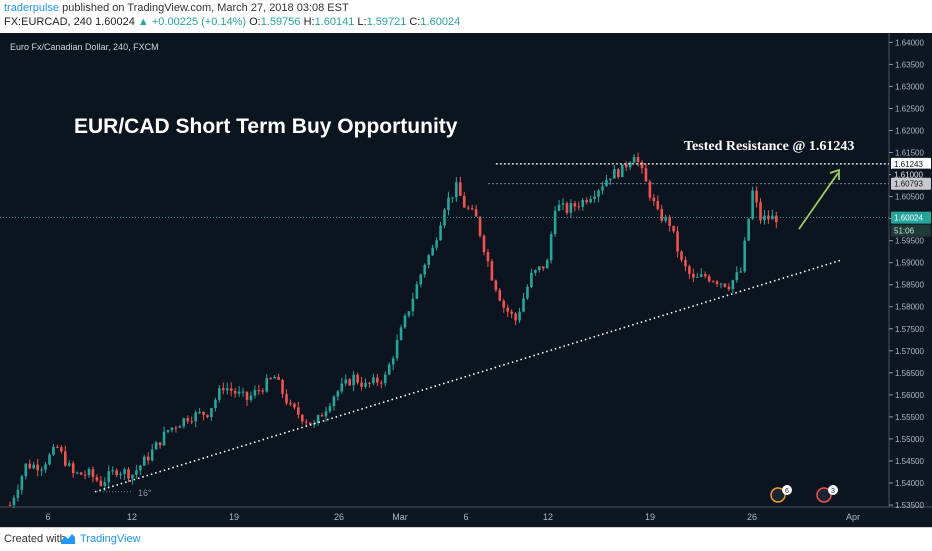 This screenshot has width=932, height=551. What do you see at coordinates (440, 22) in the screenshot?
I see `close-value: 1.60024` at bounding box center [440, 22].